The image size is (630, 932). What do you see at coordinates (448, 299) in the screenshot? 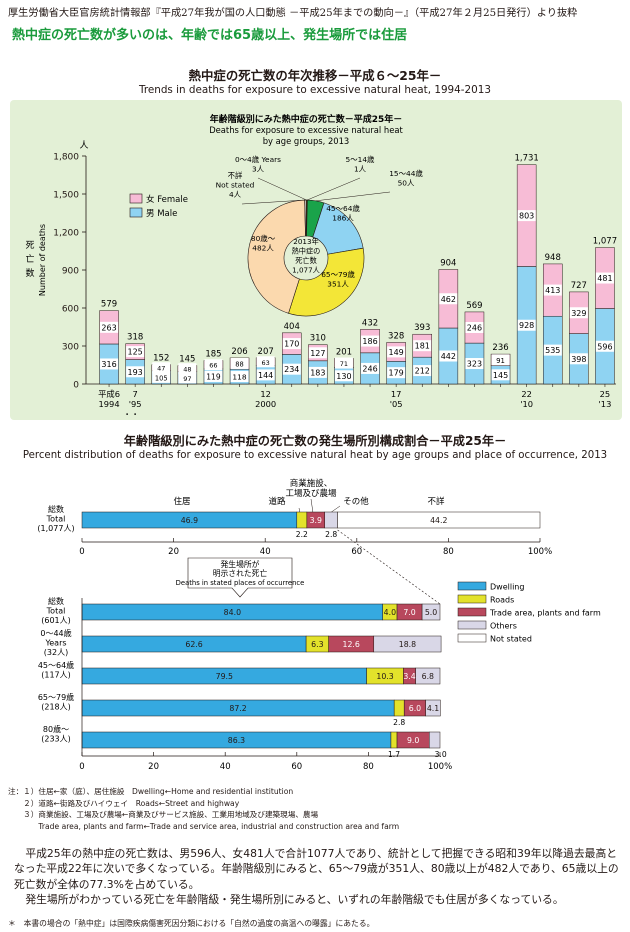
I see `bar-female-label: 462` at bounding box center [448, 299].